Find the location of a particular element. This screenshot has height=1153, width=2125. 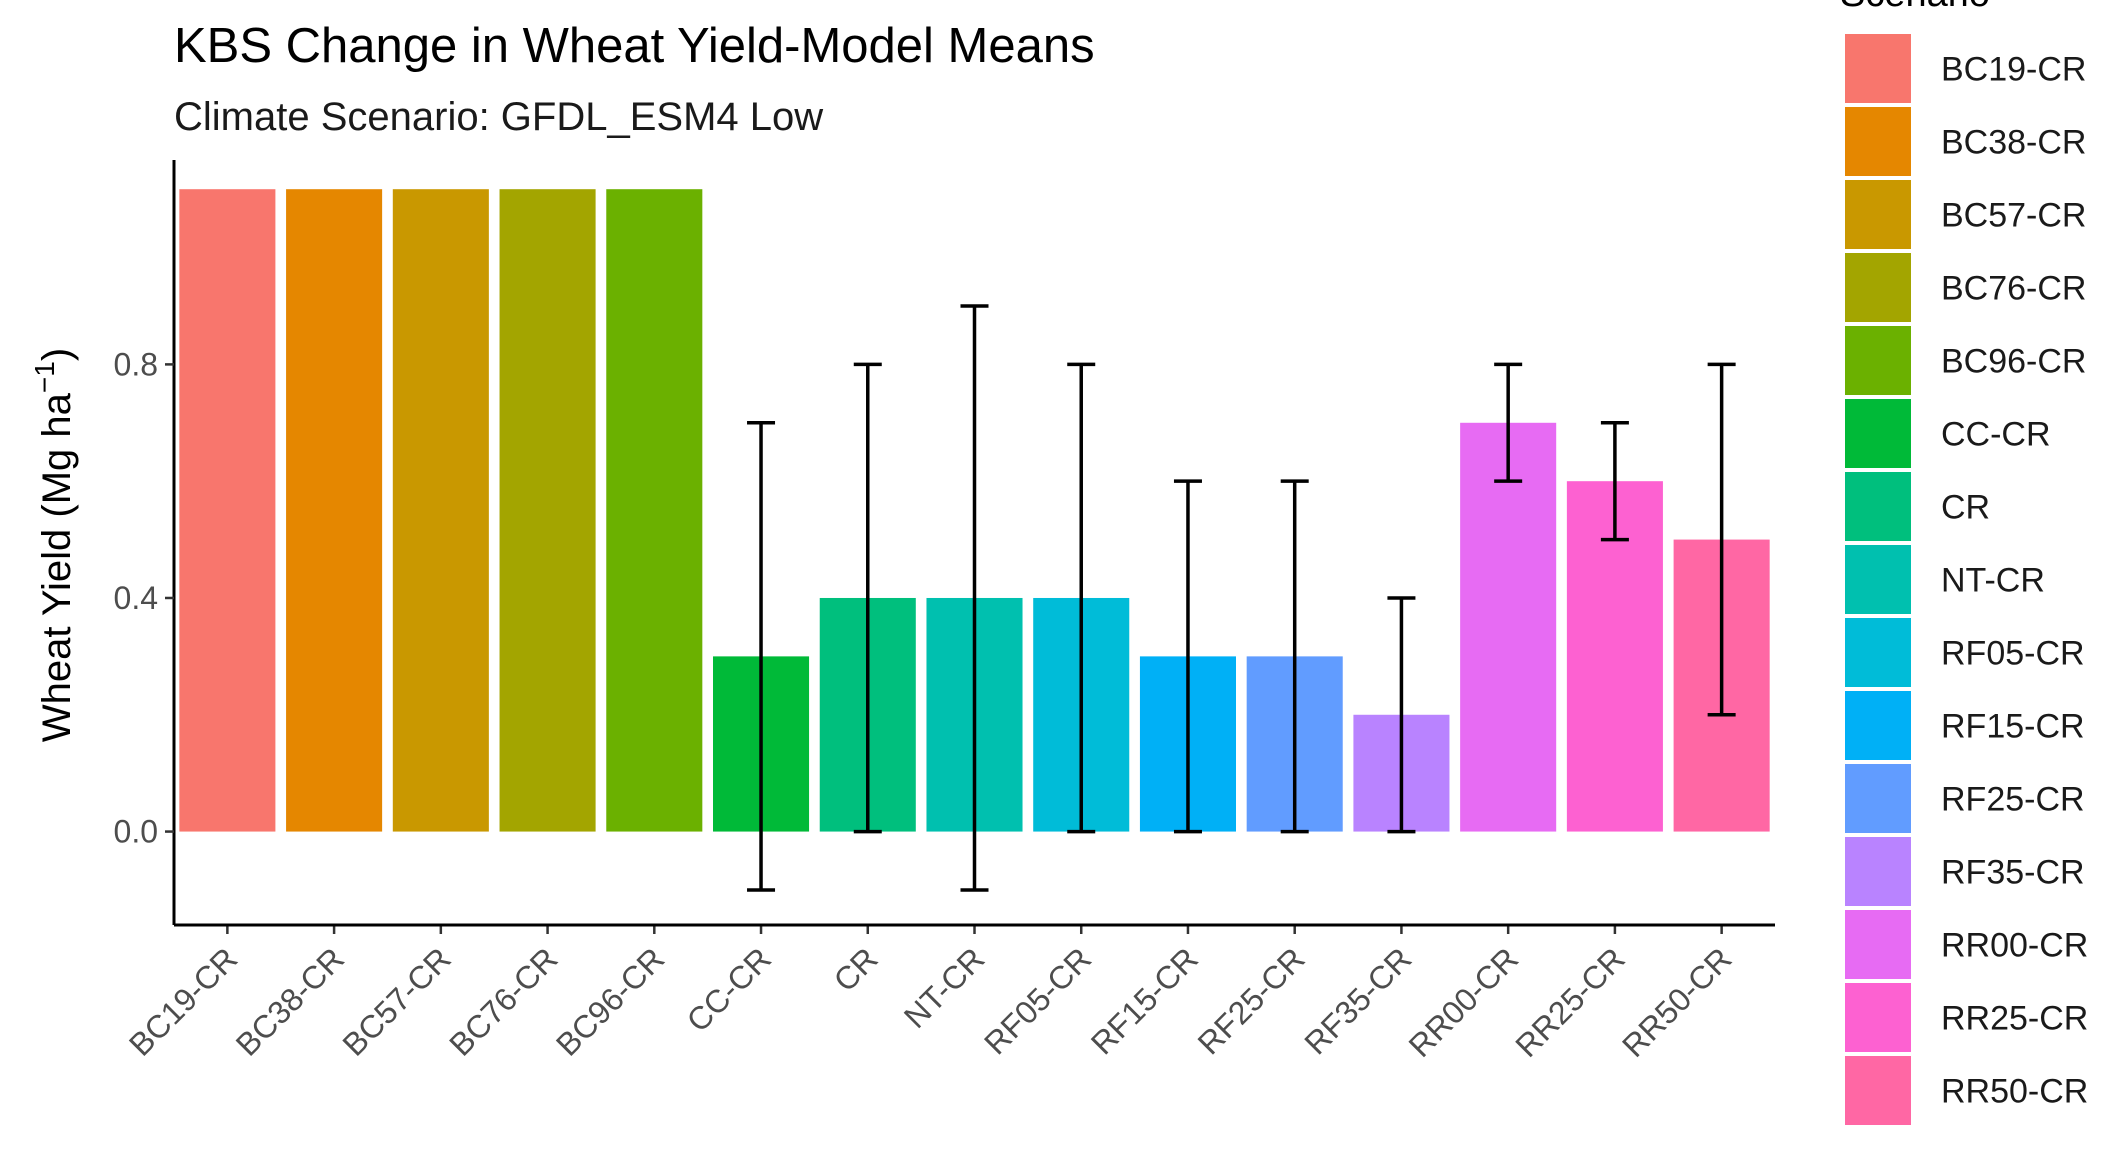

bar-bc19-cr is located at coordinates (227, 510).